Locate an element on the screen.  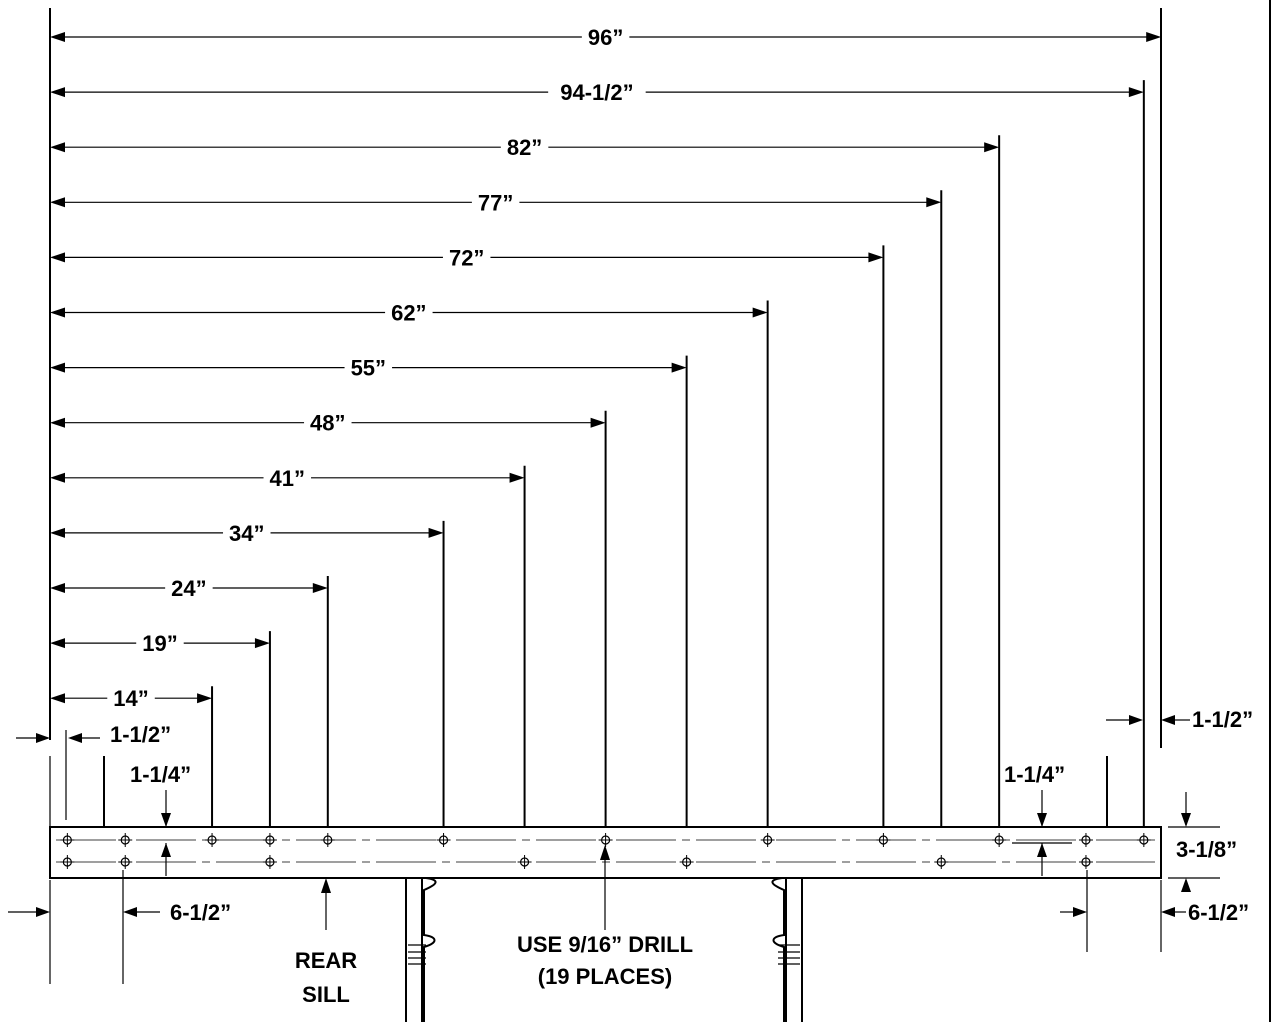
dimension-label: 41” is located at coordinates (287, 478).